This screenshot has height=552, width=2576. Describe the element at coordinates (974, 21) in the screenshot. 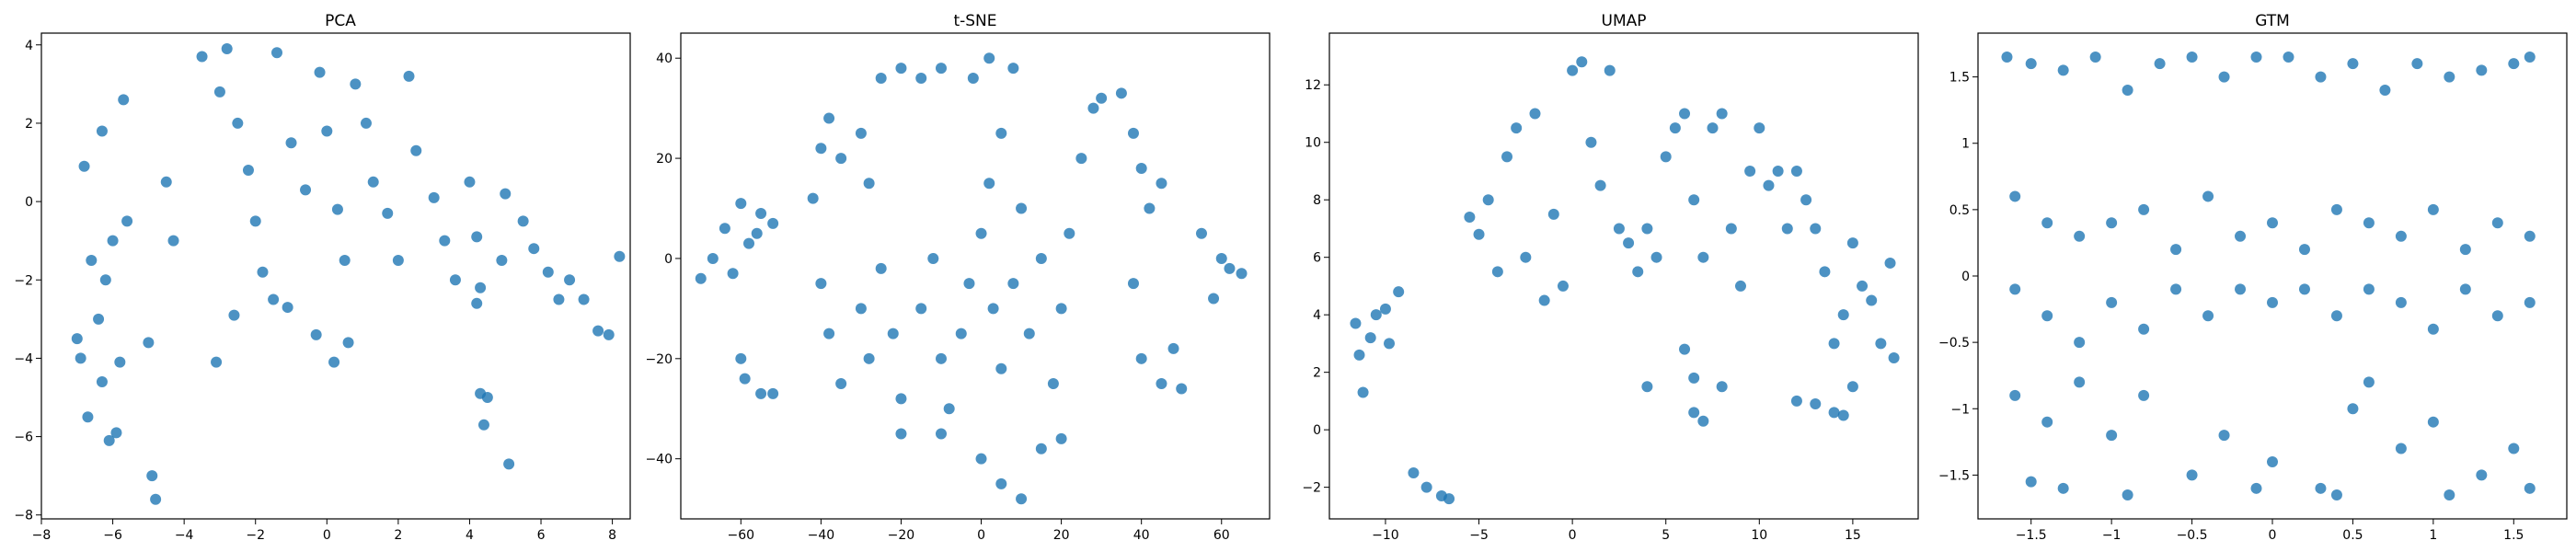

I see `panel-title: t-SNE` at that location.